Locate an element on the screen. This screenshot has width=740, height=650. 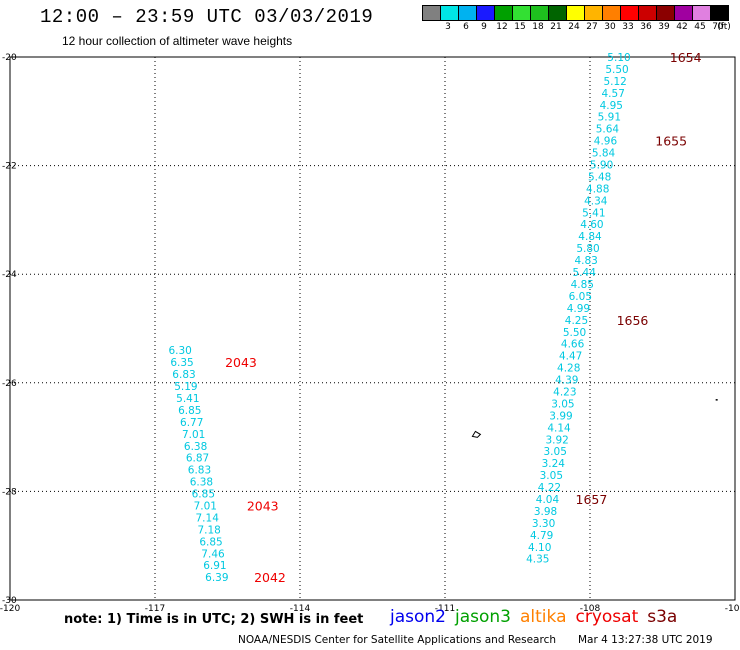
wave-height-value: 7.18 is located at coordinates (208, 530).